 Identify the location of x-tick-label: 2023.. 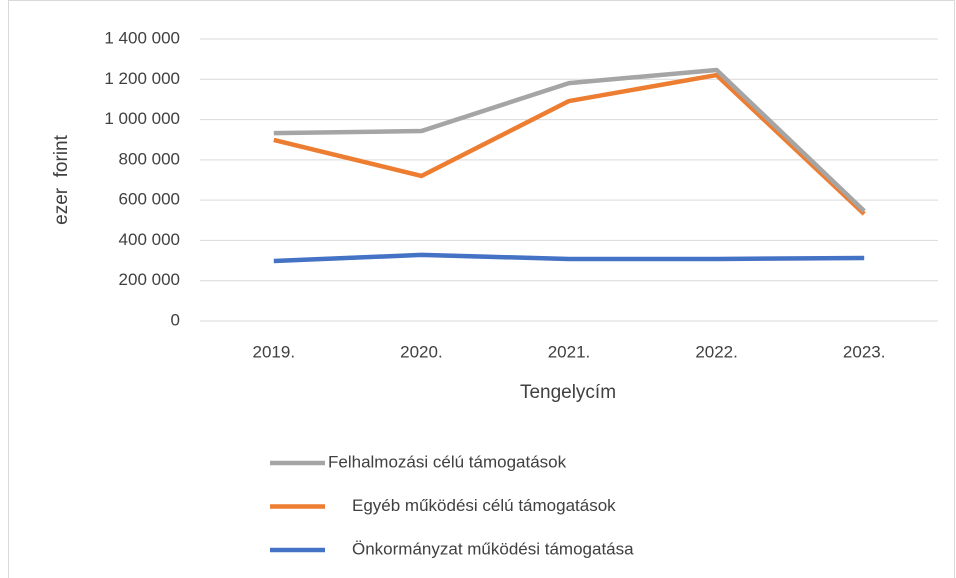
(864, 351).